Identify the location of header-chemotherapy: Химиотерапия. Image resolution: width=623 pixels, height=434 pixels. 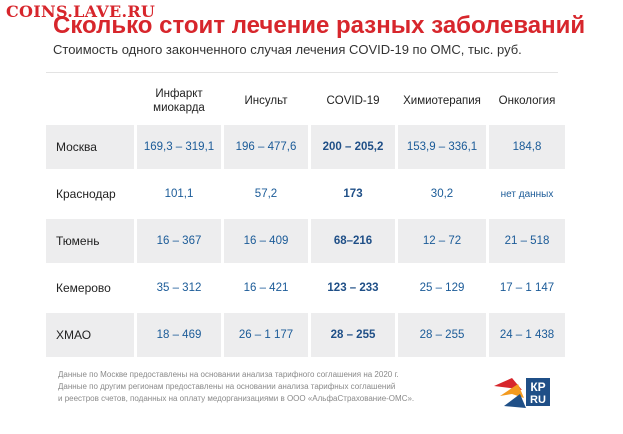
(442, 101).